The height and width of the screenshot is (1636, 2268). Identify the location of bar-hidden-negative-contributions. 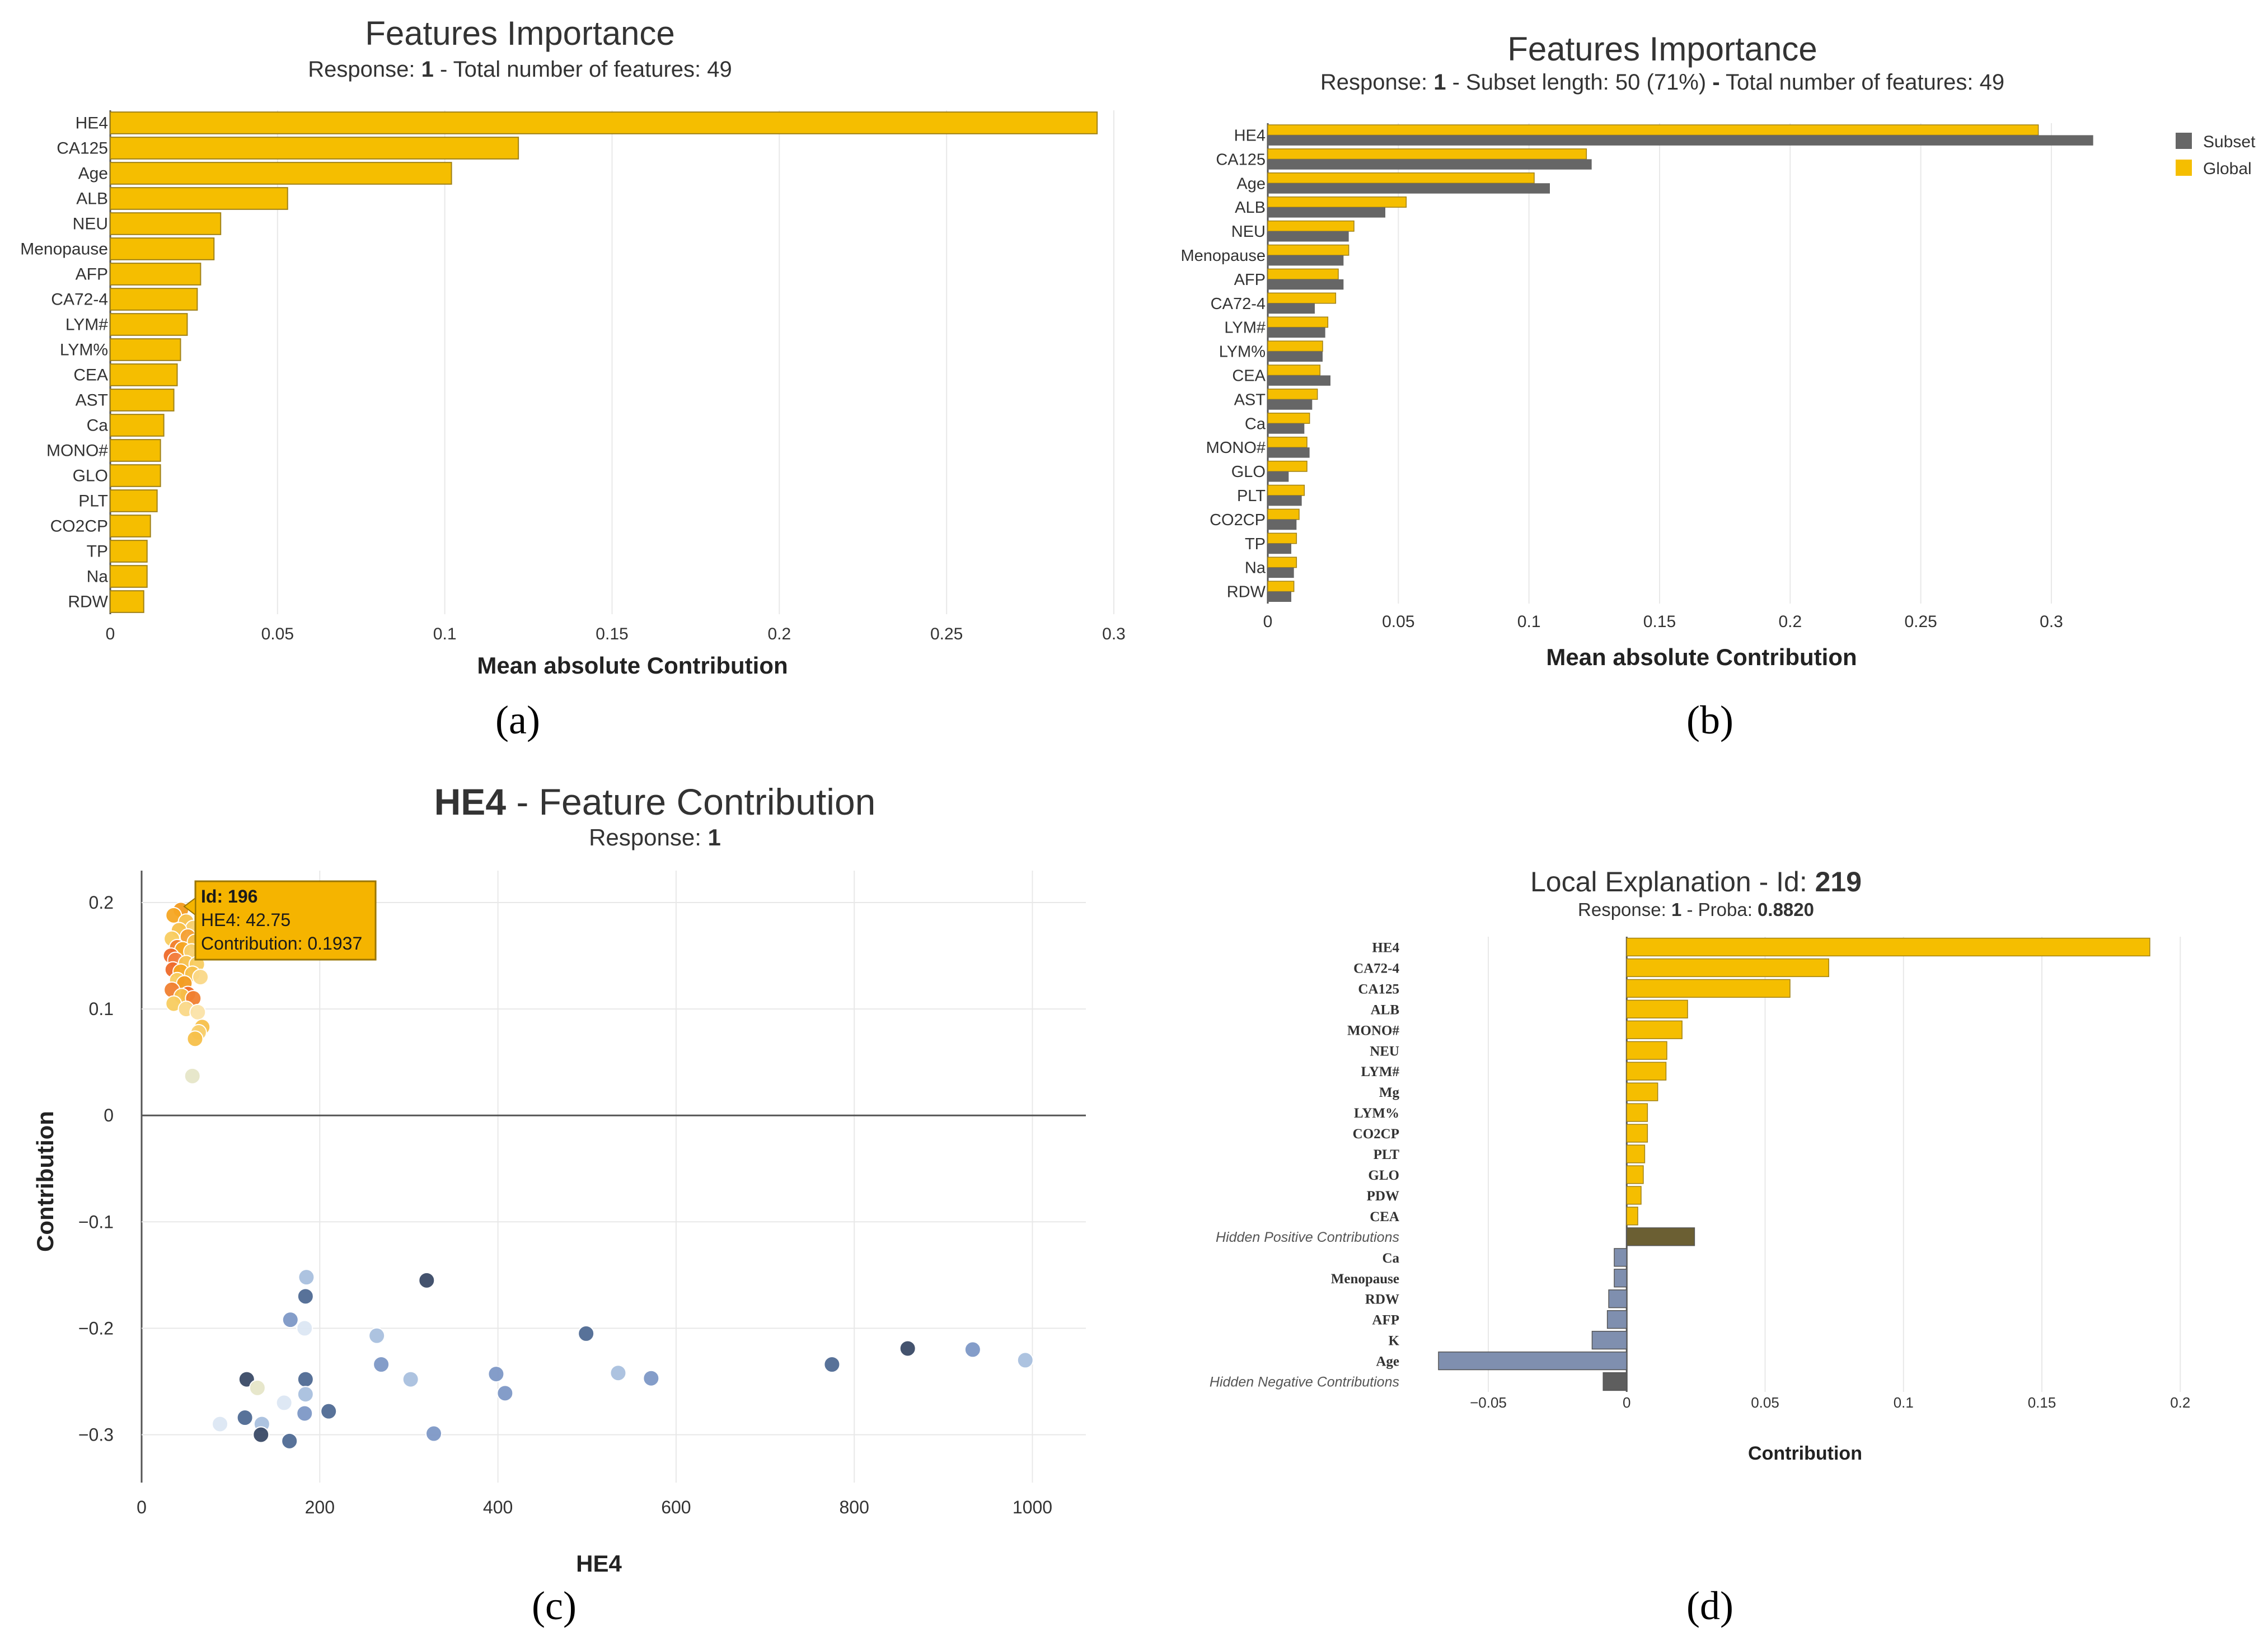
(1615, 1382).